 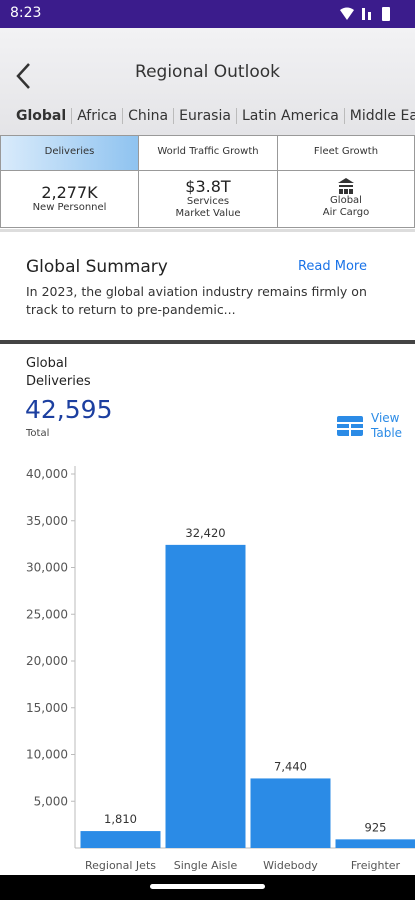 What do you see at coordinates (379, 116) in the screenshot?
I see `tab: Middle Ea` at bounding box center [379, 116].